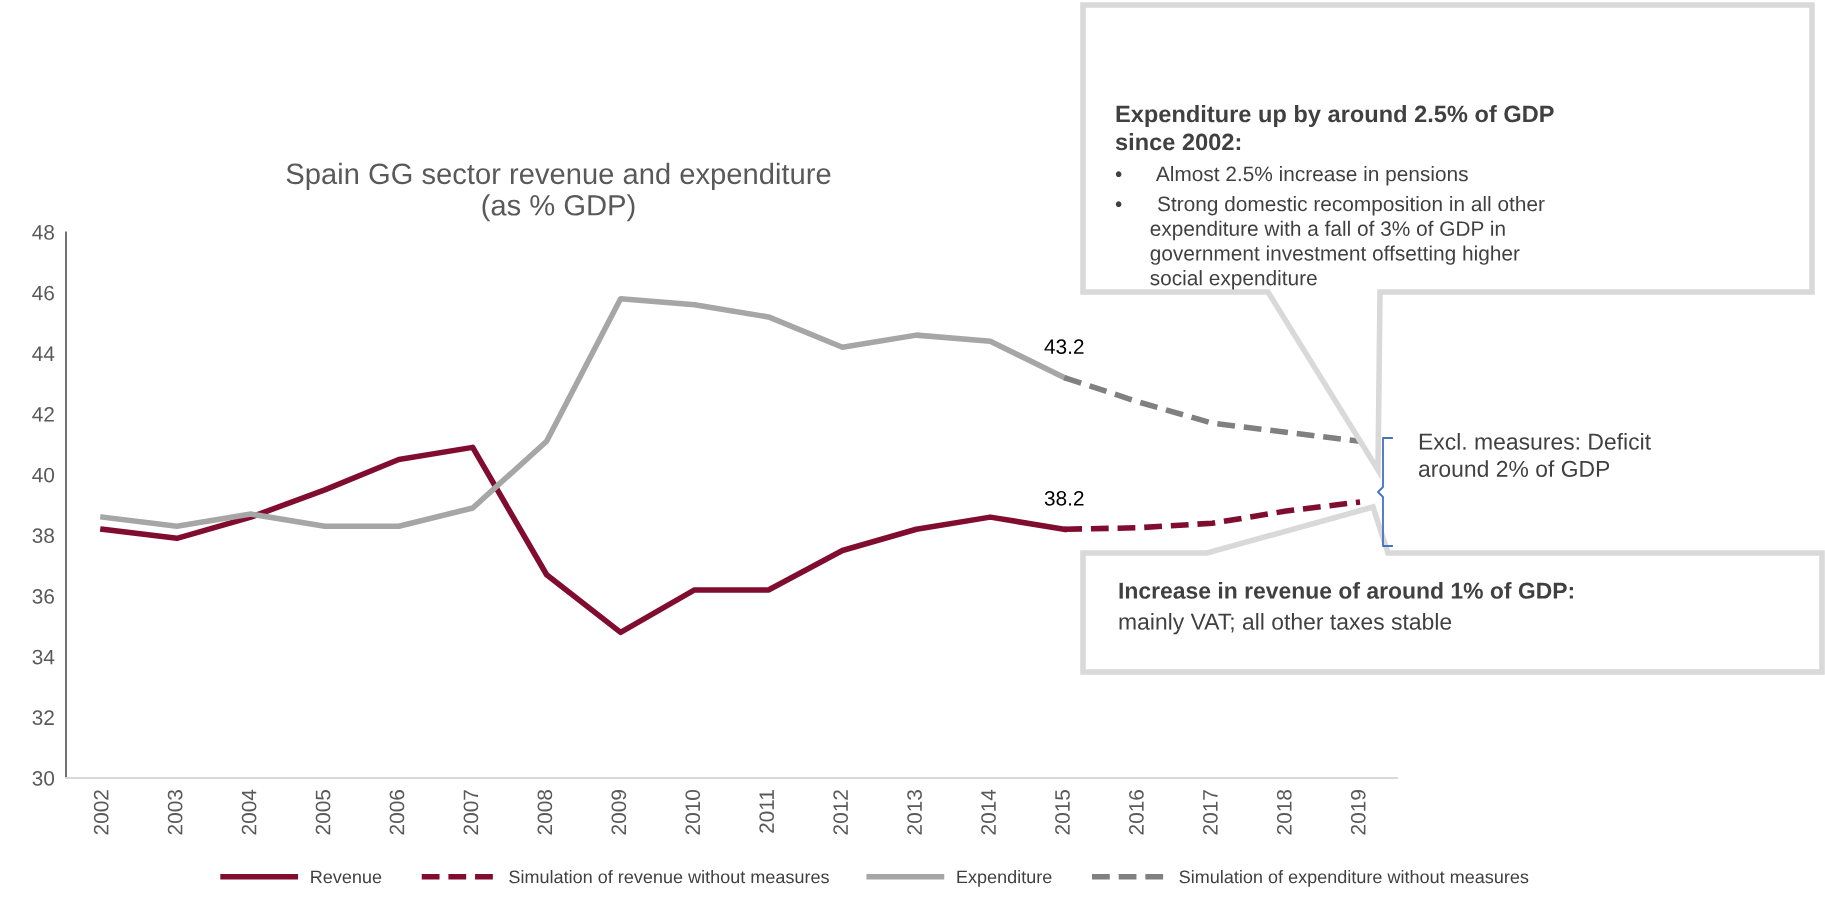  Describe the element at coordinates (669, 877) in the screenshot. I see `legend-label: Simulation of revenue without measures` at that location.